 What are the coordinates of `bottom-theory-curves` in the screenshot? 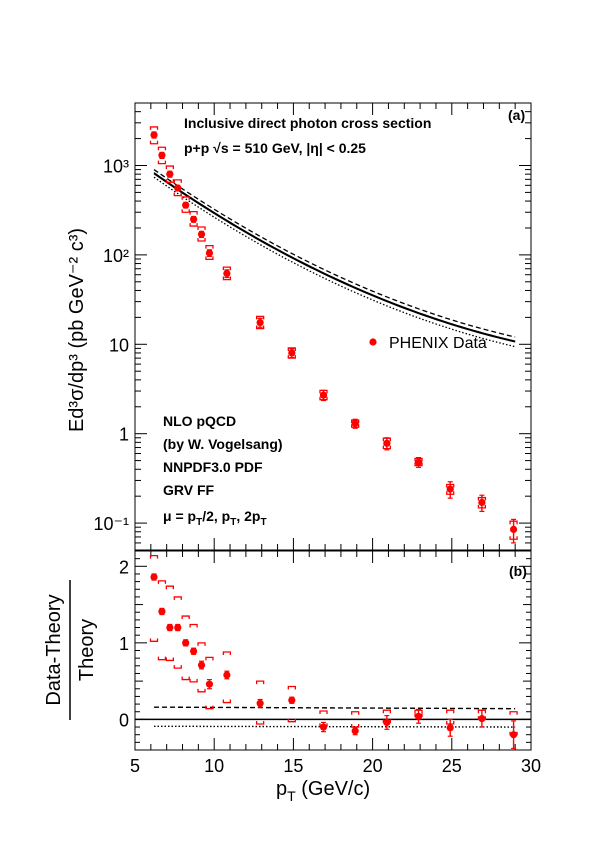 It's located at (333, 717).